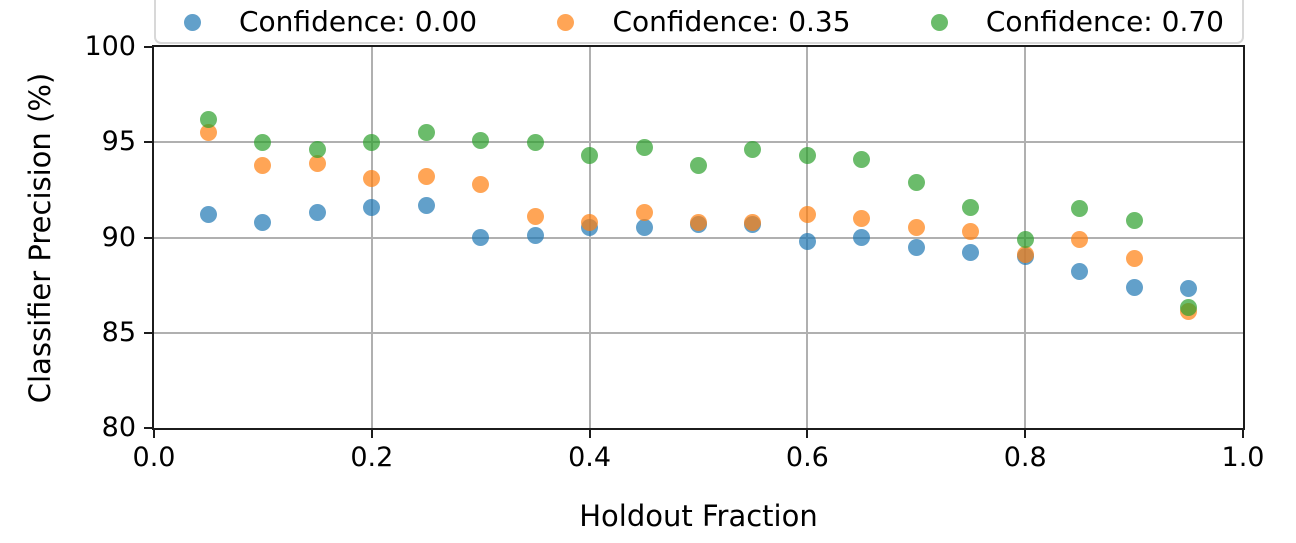 This screenshot has width=1296, height=543. What do you see at coordinates (118, 427) in the screenshot?
I see `y-tick-label: 80` at bounding box center [118, 427].